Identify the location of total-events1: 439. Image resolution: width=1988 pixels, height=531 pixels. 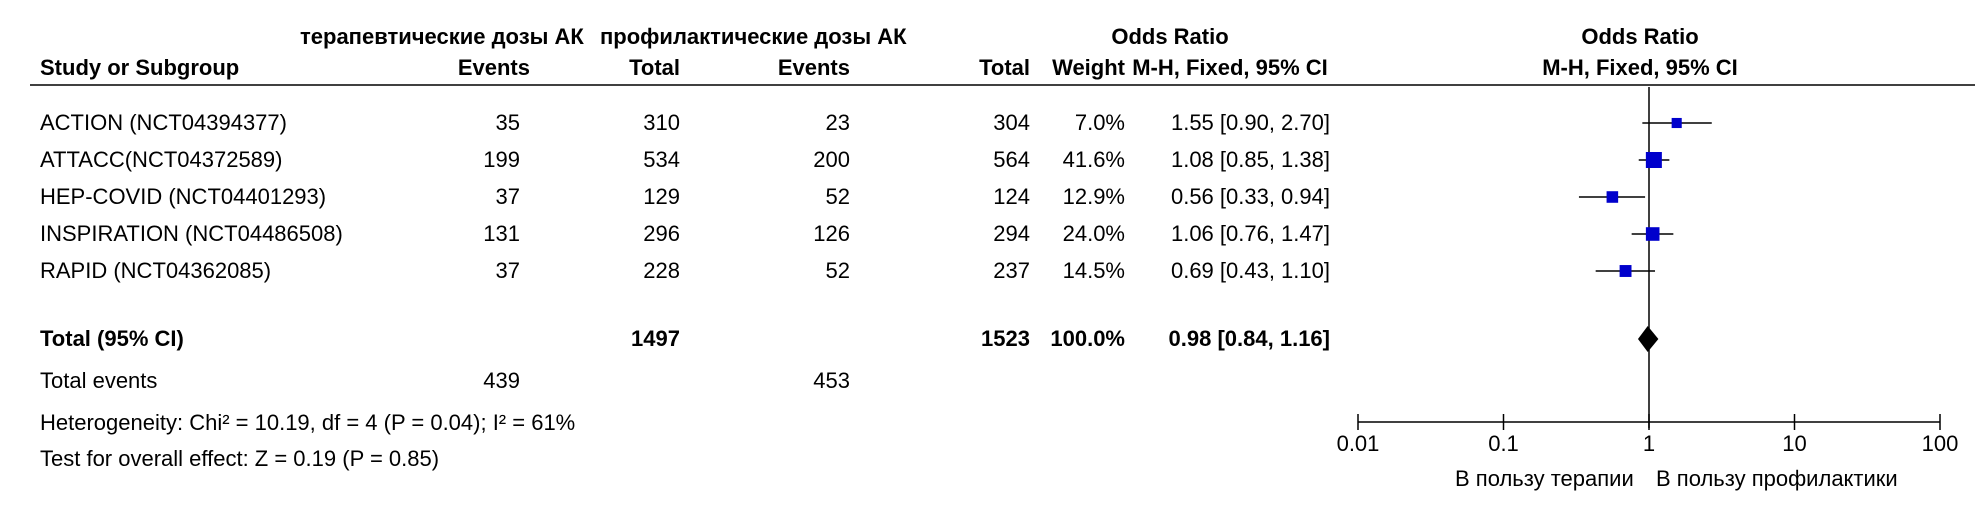
(501, 380).